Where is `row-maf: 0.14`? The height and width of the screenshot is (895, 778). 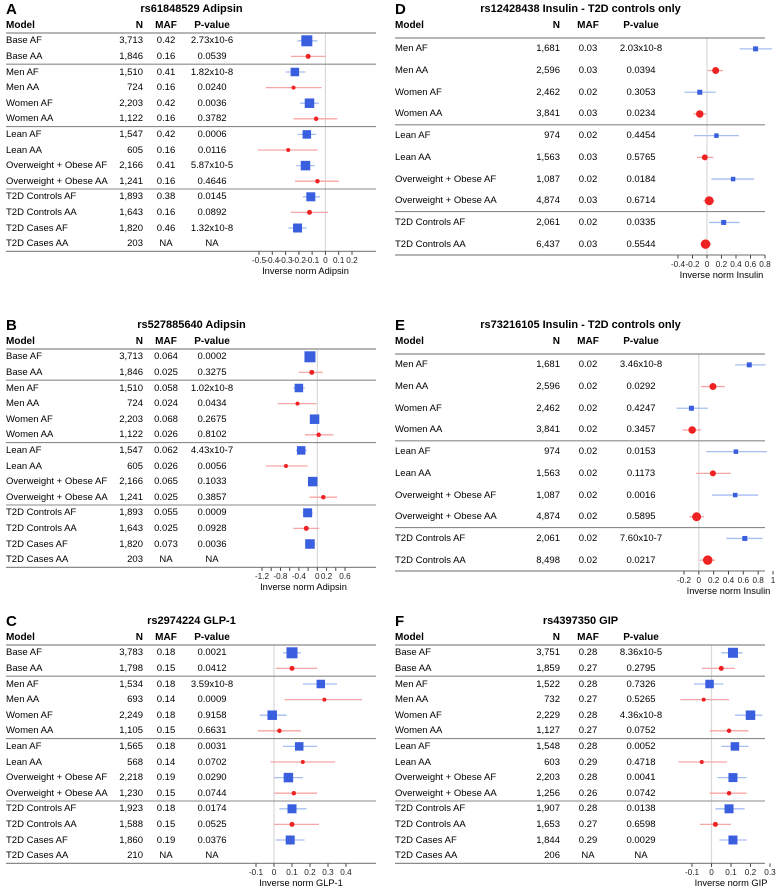
row-maf: 0.14 is located at coordinates (166, 762).